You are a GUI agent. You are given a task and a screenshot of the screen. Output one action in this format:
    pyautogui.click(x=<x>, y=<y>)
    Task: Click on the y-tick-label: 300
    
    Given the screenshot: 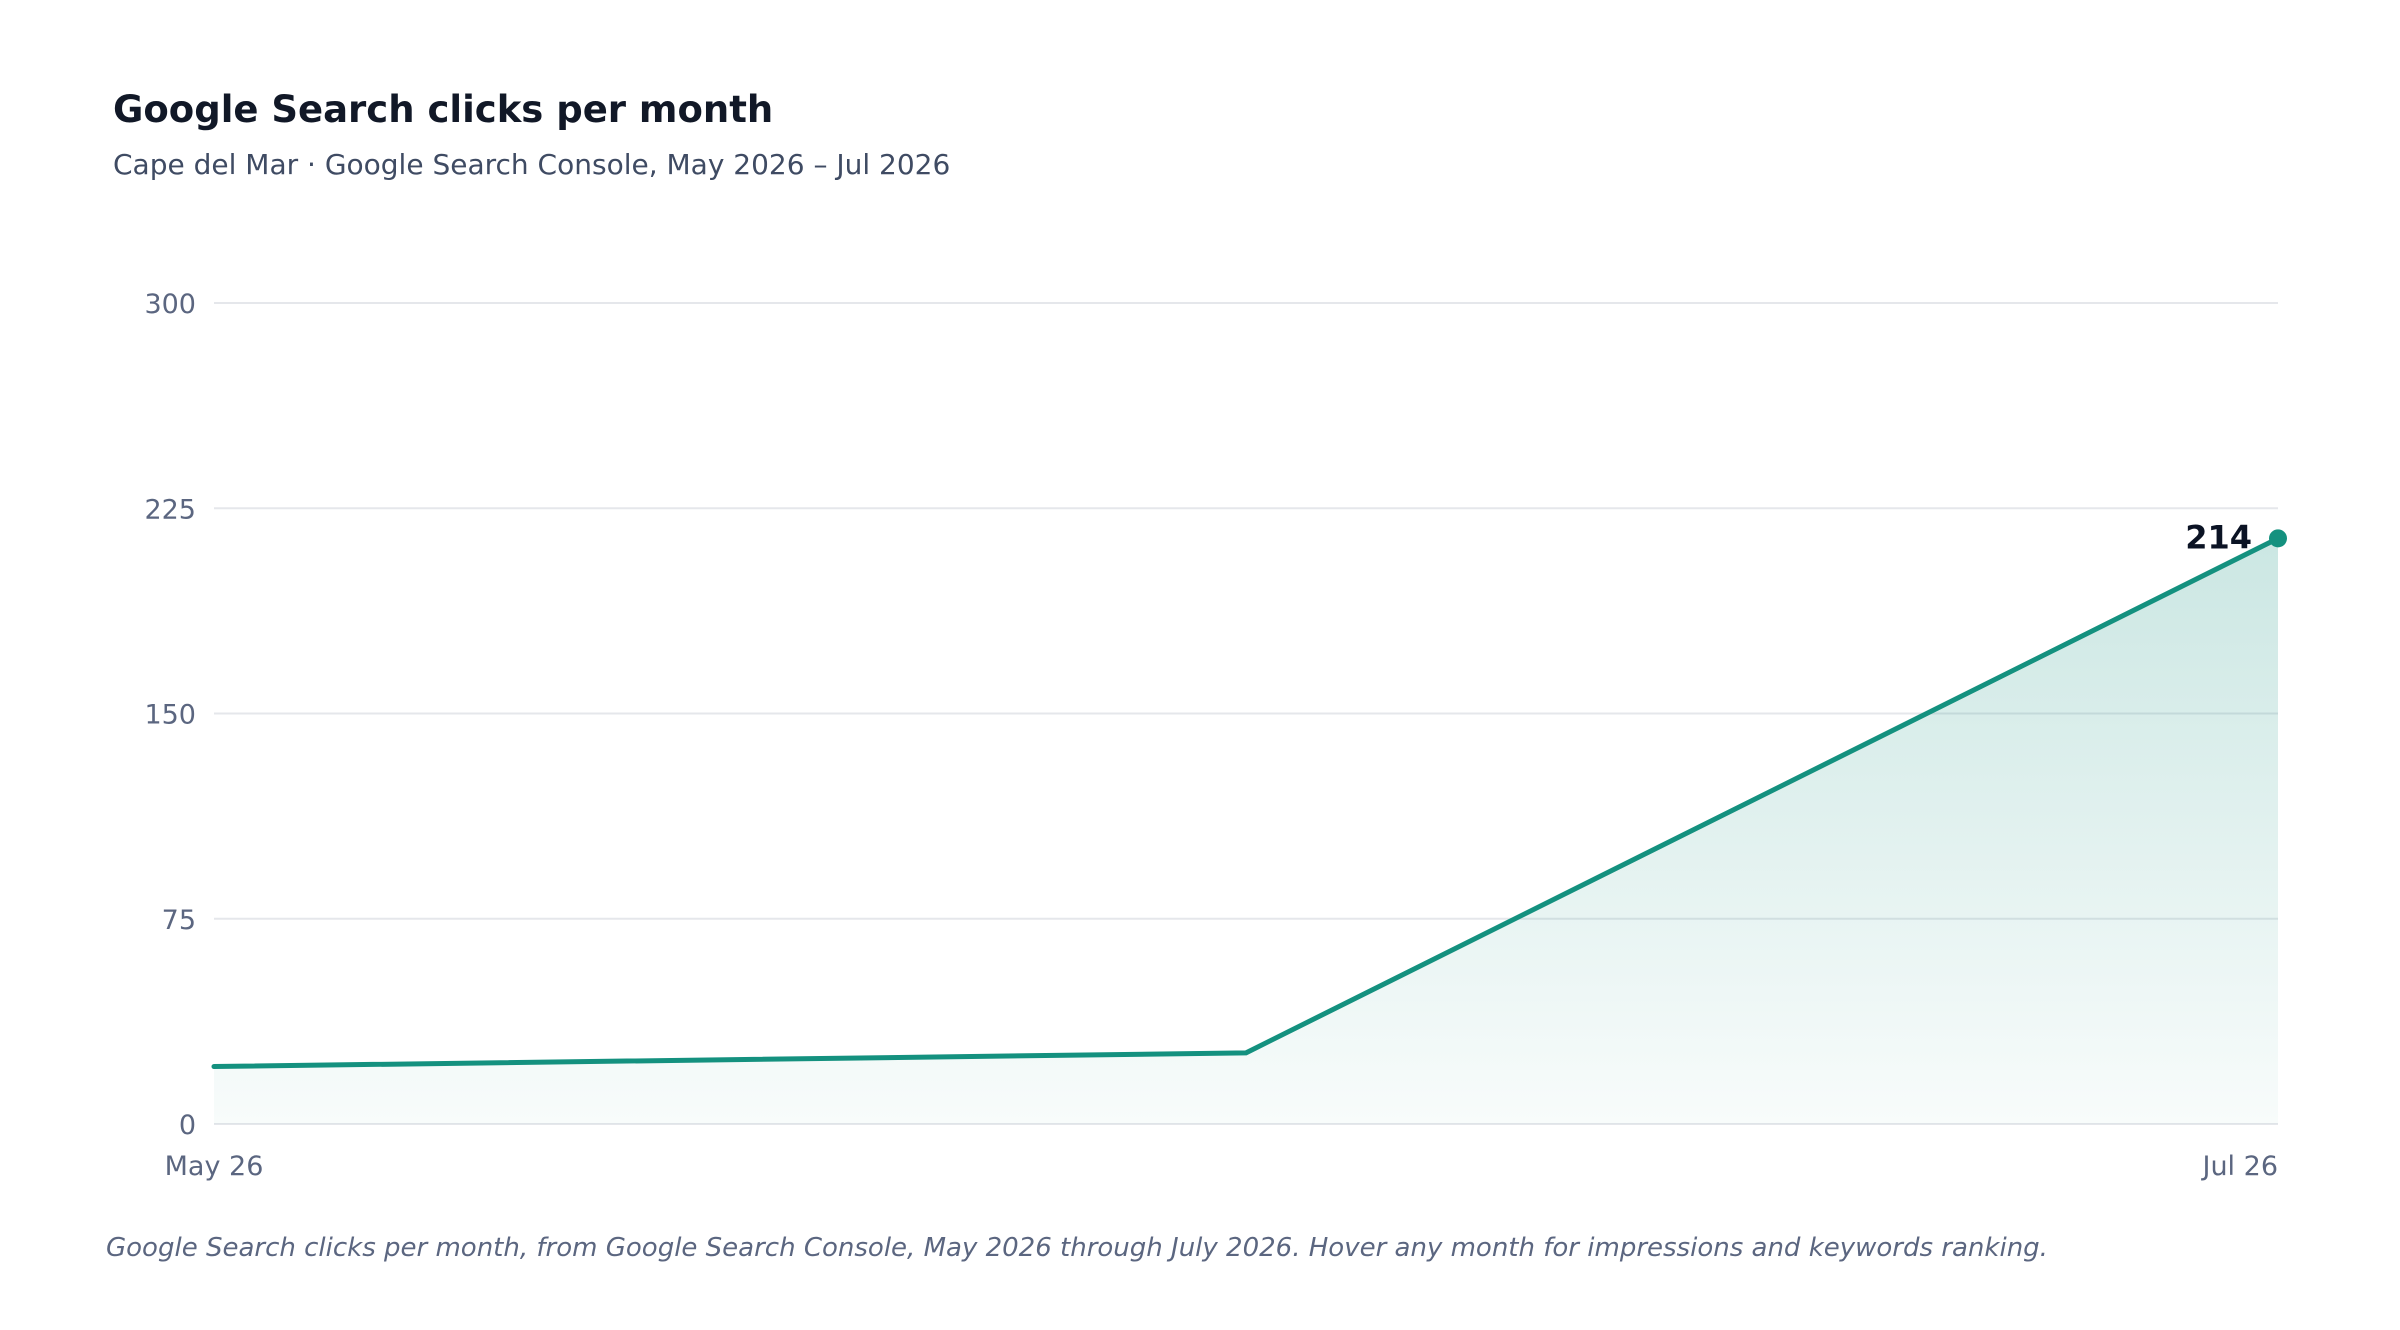 What is the action you would take?
    pyautogui.click(x=170, y=304)
    